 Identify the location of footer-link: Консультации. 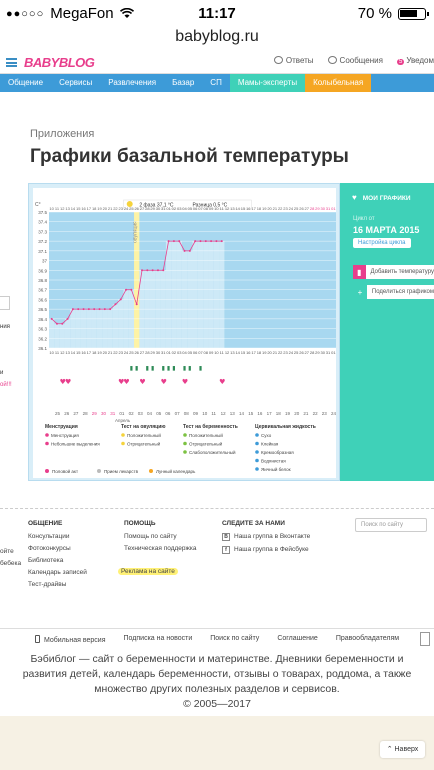
(49, 536).